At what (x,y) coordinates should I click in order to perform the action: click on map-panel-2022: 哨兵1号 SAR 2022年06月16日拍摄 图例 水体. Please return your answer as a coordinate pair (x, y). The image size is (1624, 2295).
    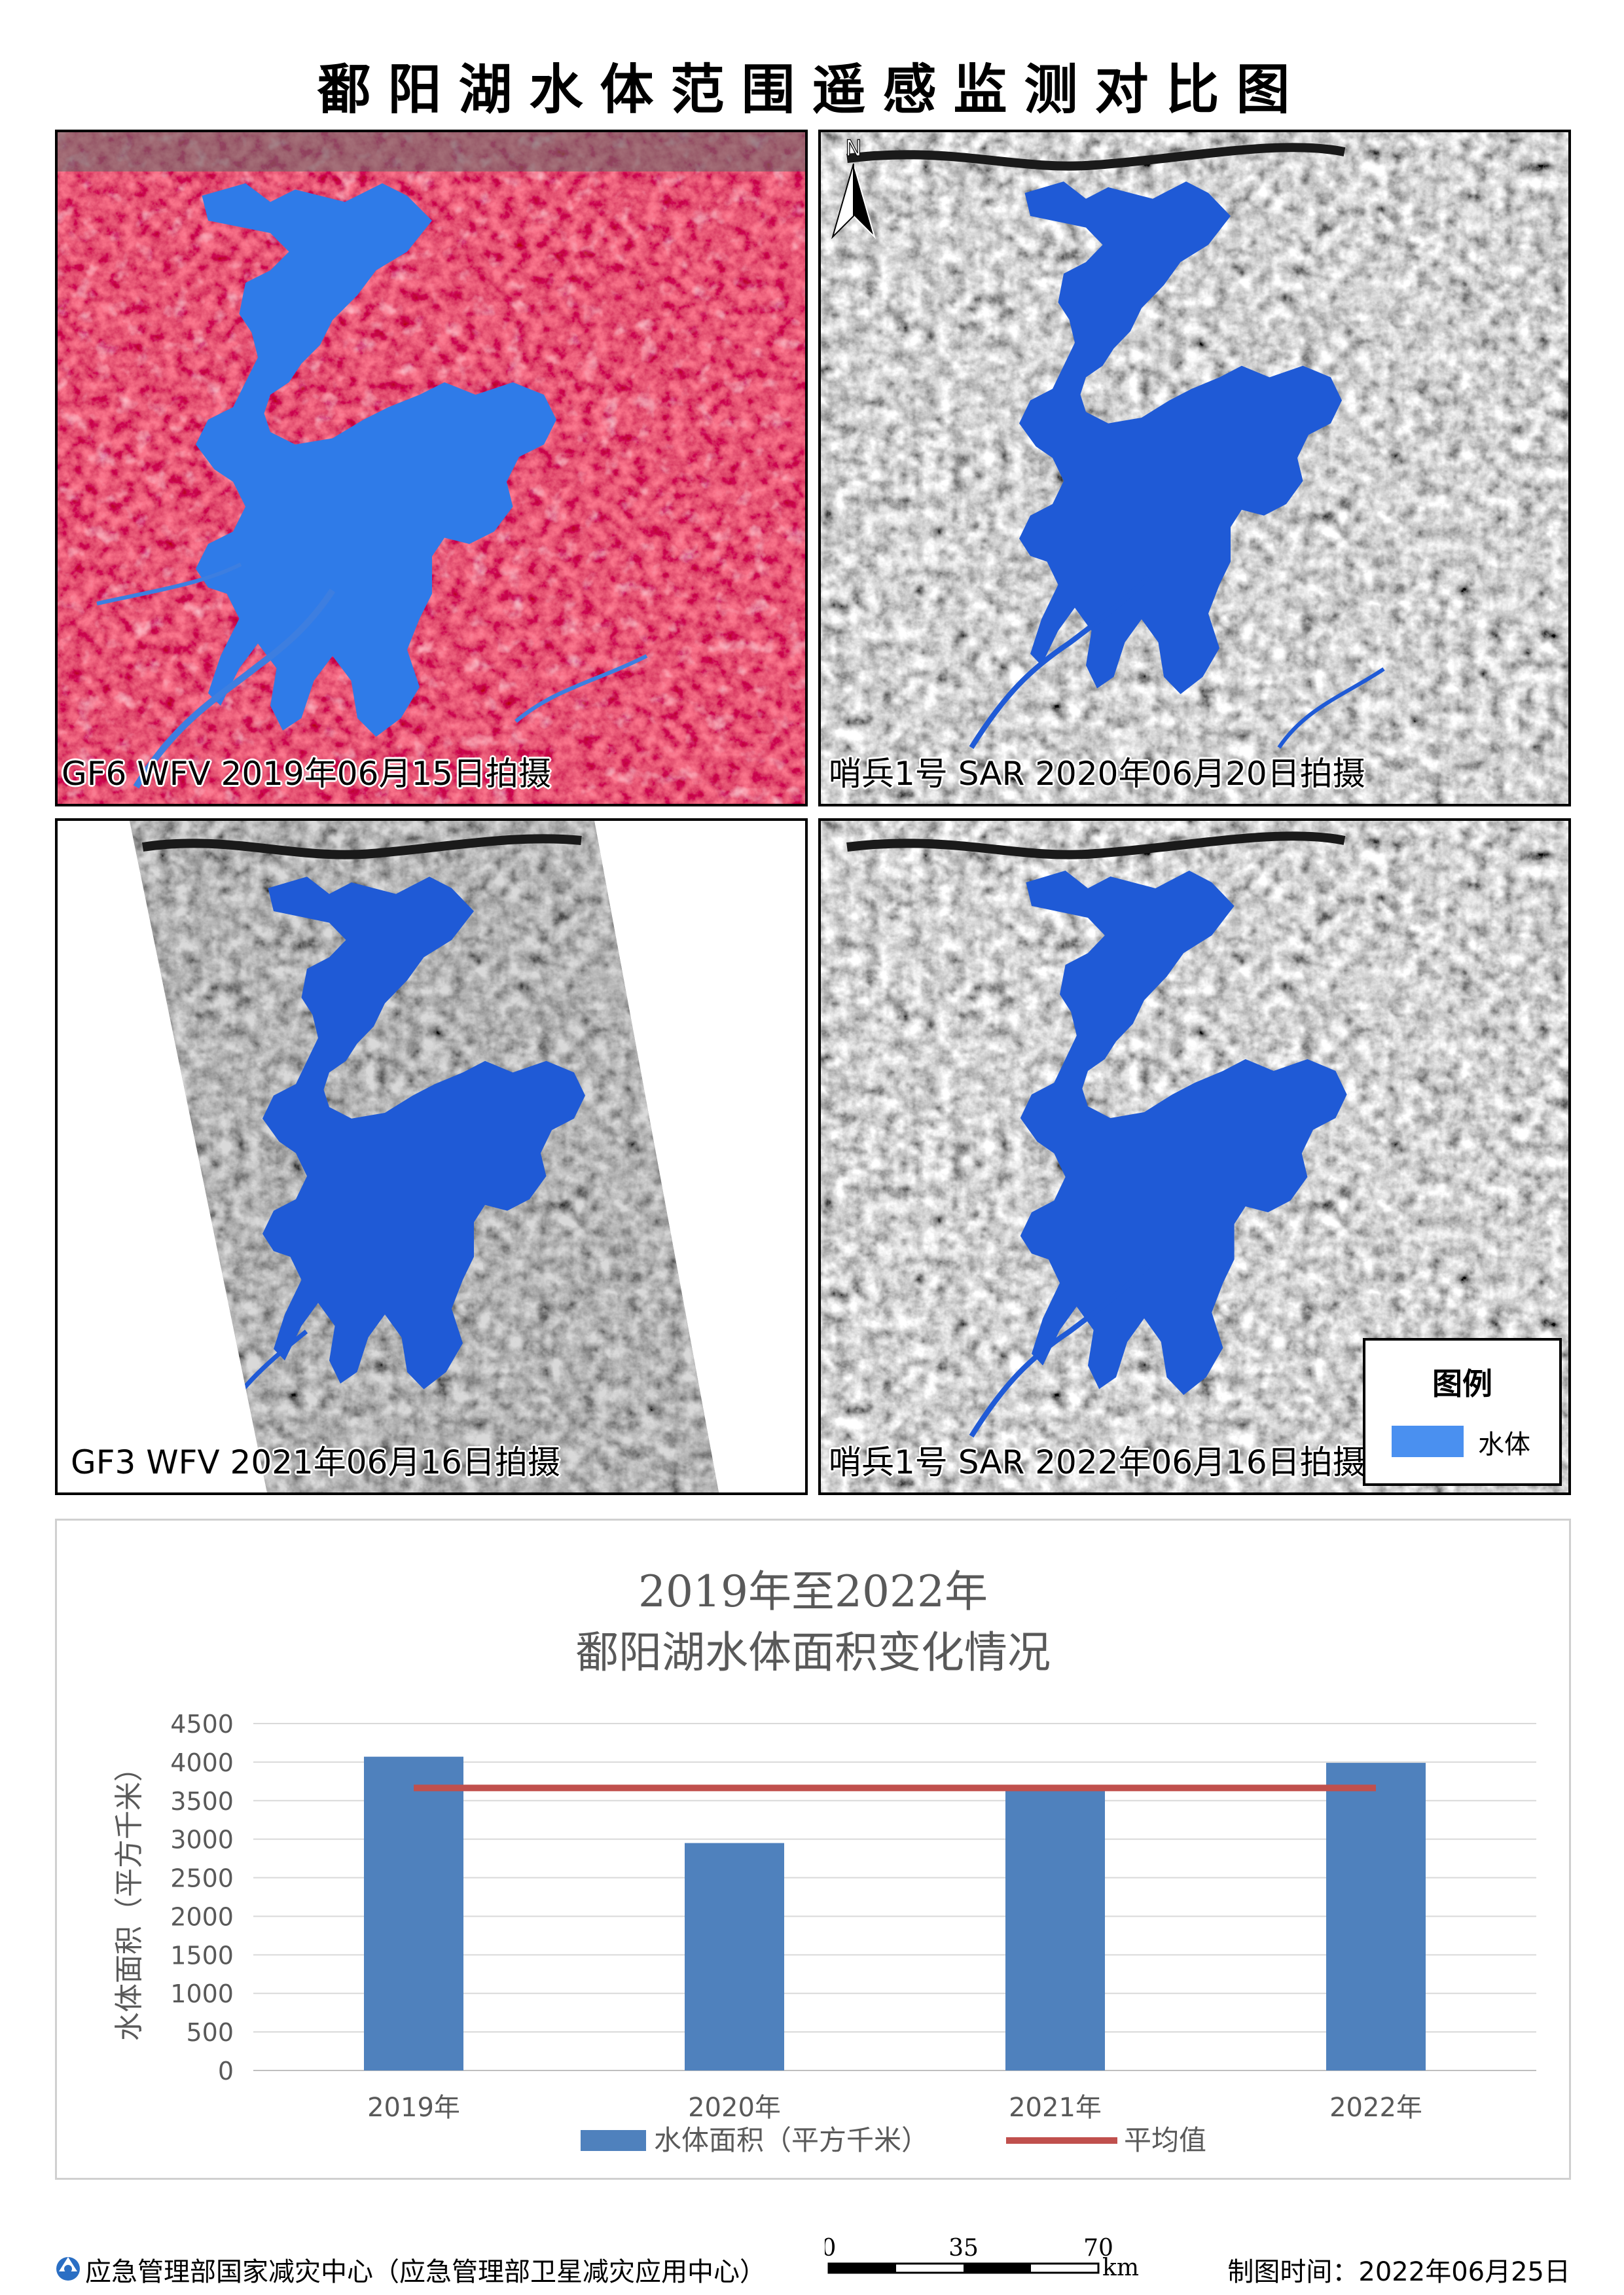
    Looking at the image, I should click on (1194, 1156).